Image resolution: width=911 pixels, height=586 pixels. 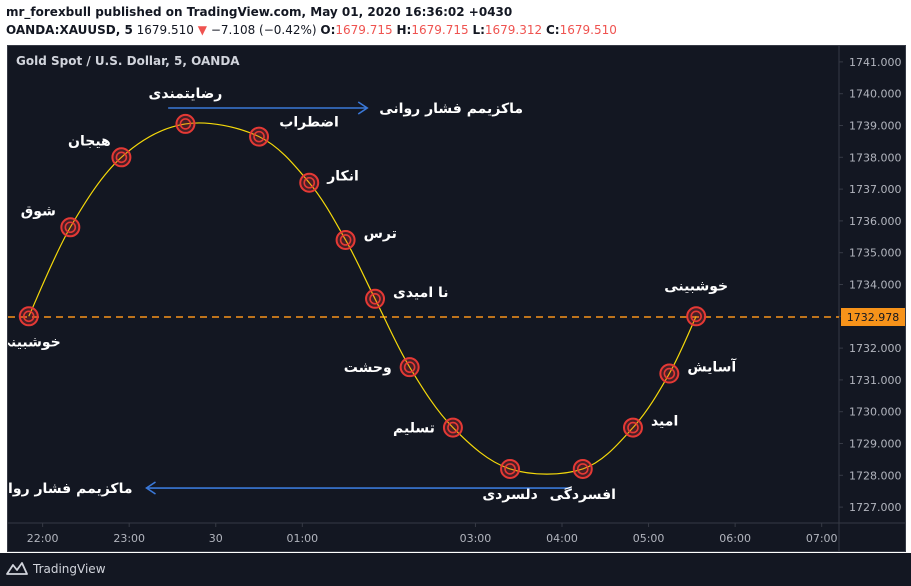 What do you see at coordinates (875, 507) in the screenshot?
I see `y-tick-label: 1727.000` at bounding box center [875, 507].